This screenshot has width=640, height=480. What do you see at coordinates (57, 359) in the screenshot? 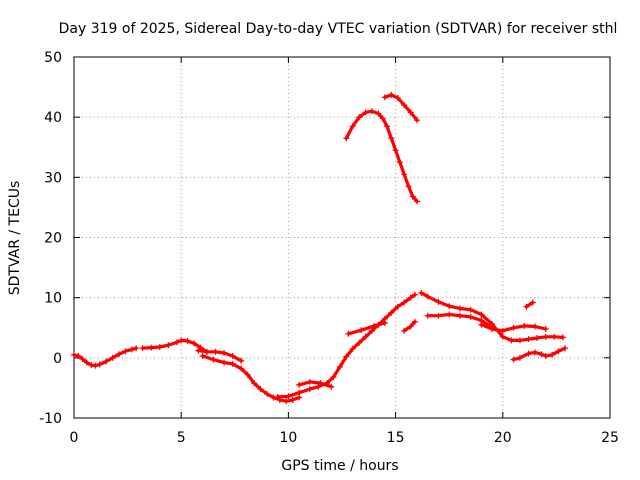
I see `y-tick-label: 0` at bounding box center [57, 359].